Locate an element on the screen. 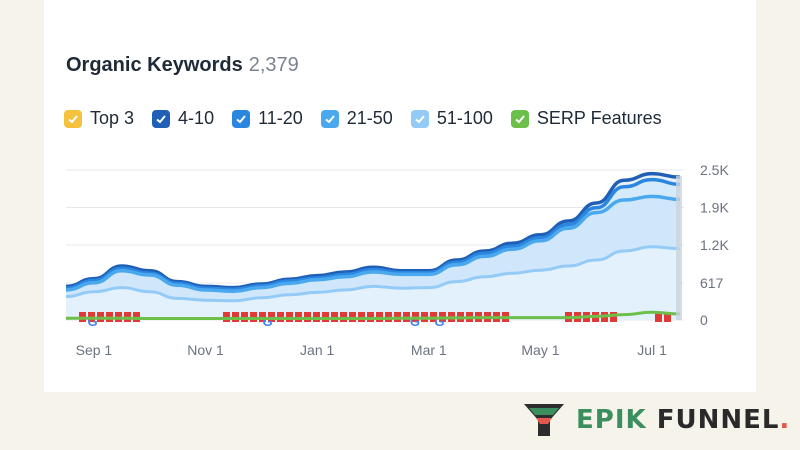 The width and height of the screenshot is (800, 450). legend-item-11-20: 11-20 is located at coordinates (267, 118).